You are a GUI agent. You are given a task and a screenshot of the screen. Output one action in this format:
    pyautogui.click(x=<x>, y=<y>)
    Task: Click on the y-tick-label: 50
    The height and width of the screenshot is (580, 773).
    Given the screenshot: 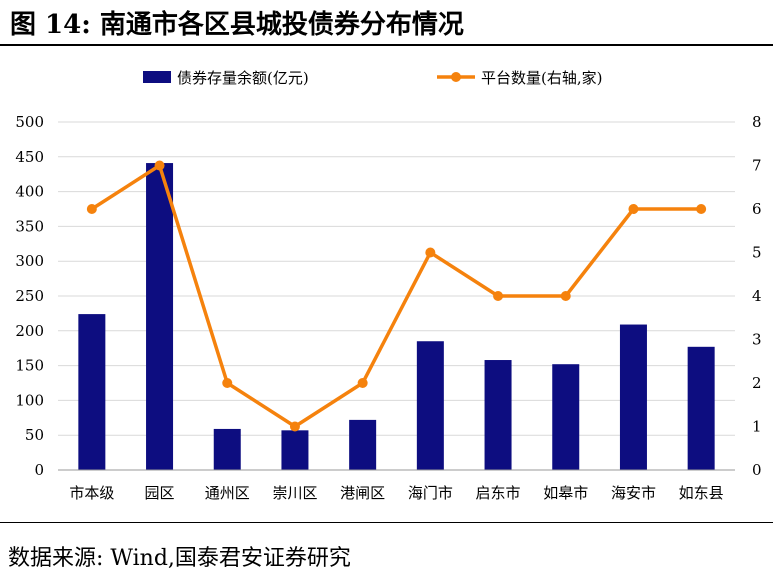 What is the action you would take?
    pyautogui.click(x=34, y=435)
    